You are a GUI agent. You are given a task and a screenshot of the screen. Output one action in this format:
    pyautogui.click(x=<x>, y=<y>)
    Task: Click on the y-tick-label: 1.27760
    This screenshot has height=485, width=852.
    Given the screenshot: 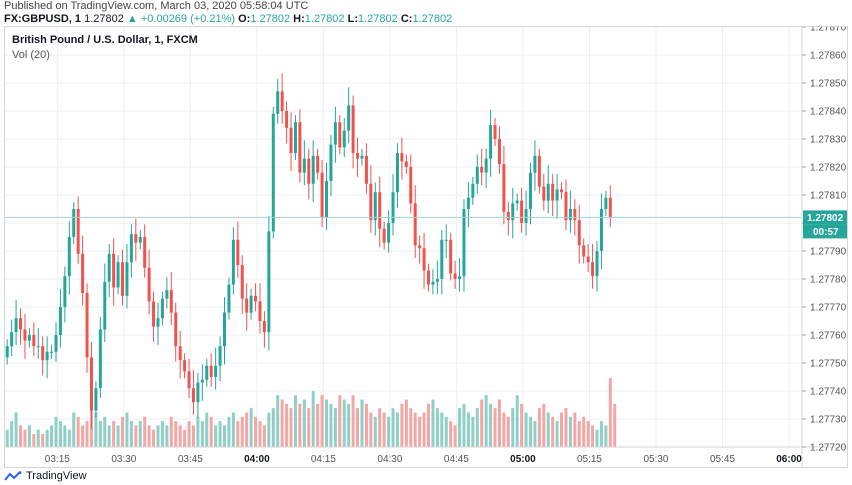 What is the action you would take?
    pyautogui.click(x=828, y=336)
    